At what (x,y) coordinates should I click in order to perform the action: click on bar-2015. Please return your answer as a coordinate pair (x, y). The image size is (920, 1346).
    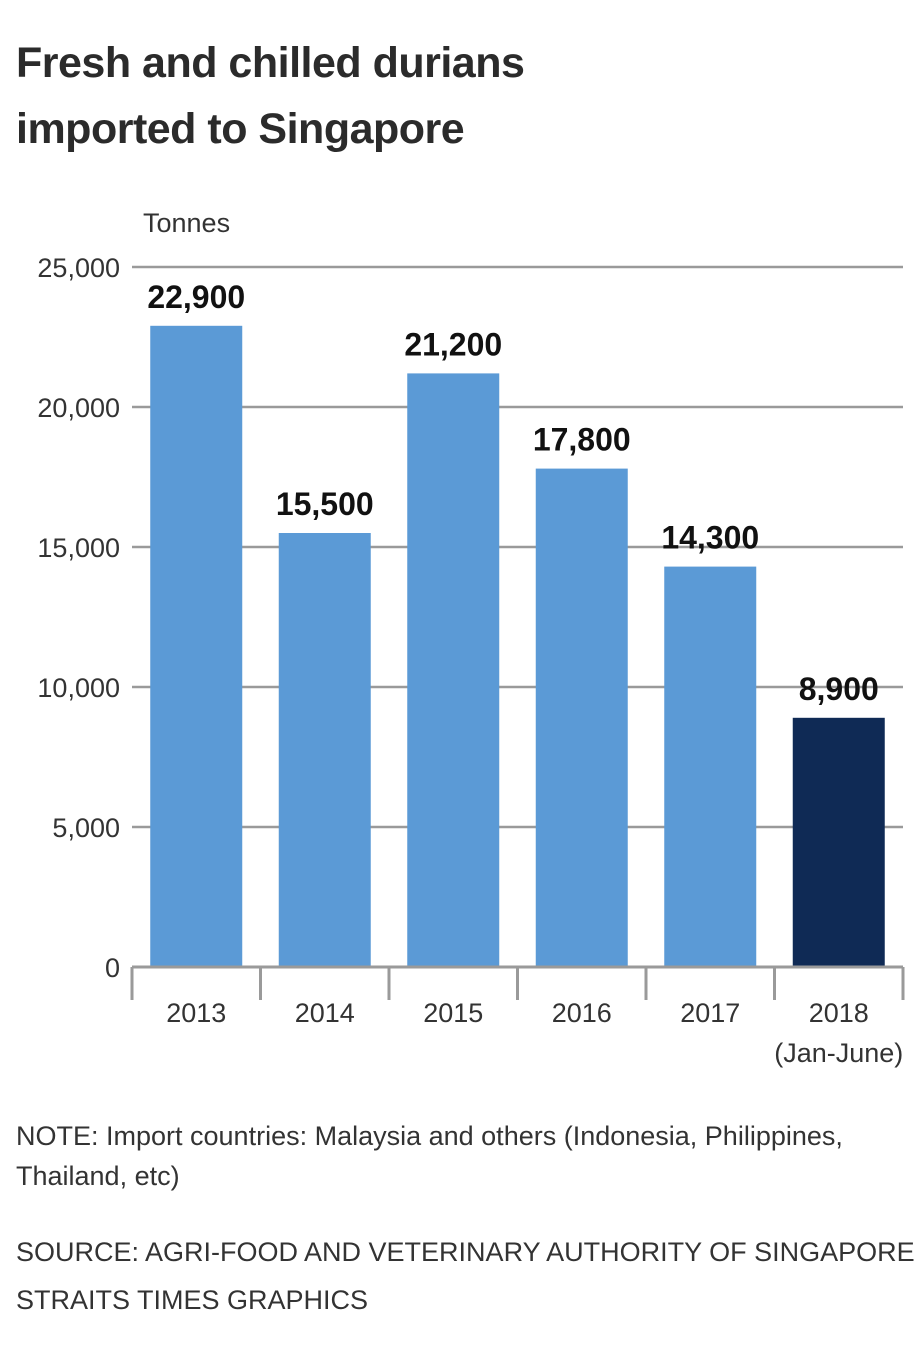
    Looking at the image, I should click on (453, 670).